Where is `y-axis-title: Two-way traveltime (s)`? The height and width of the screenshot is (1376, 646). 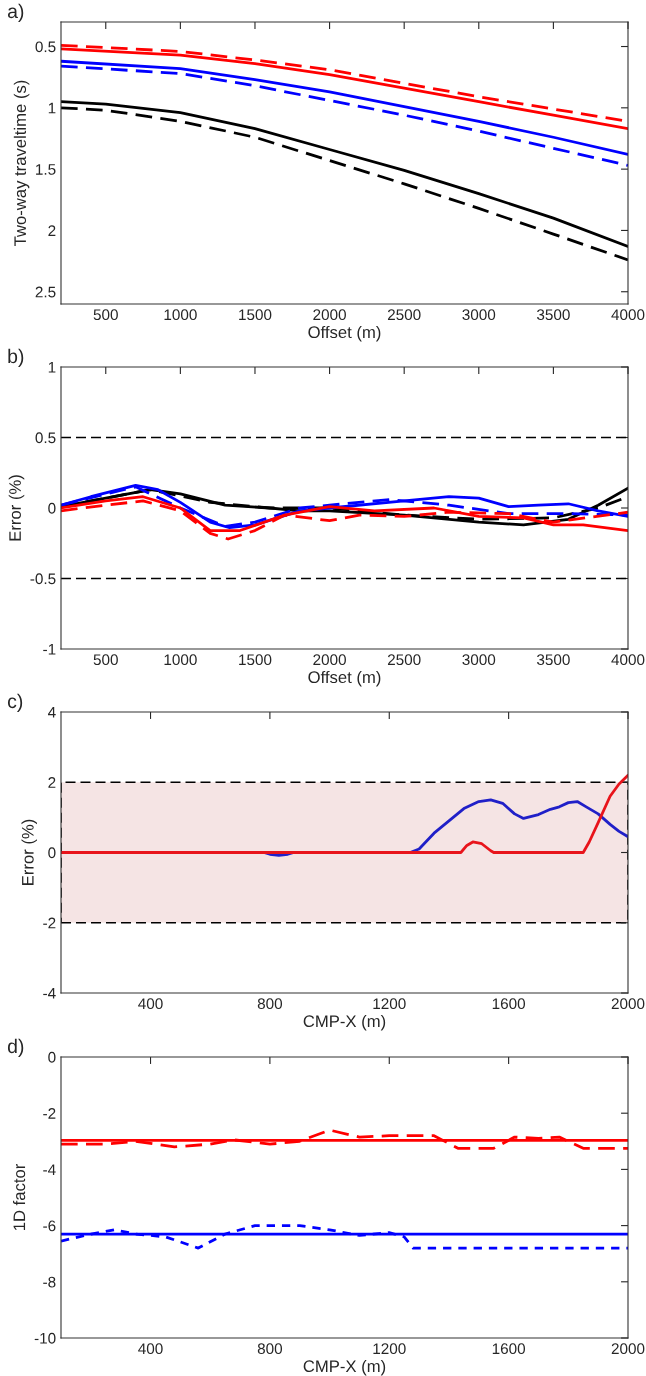
y-axis-title: Two-way traveltime (s) is located at coordinates (21, 163).